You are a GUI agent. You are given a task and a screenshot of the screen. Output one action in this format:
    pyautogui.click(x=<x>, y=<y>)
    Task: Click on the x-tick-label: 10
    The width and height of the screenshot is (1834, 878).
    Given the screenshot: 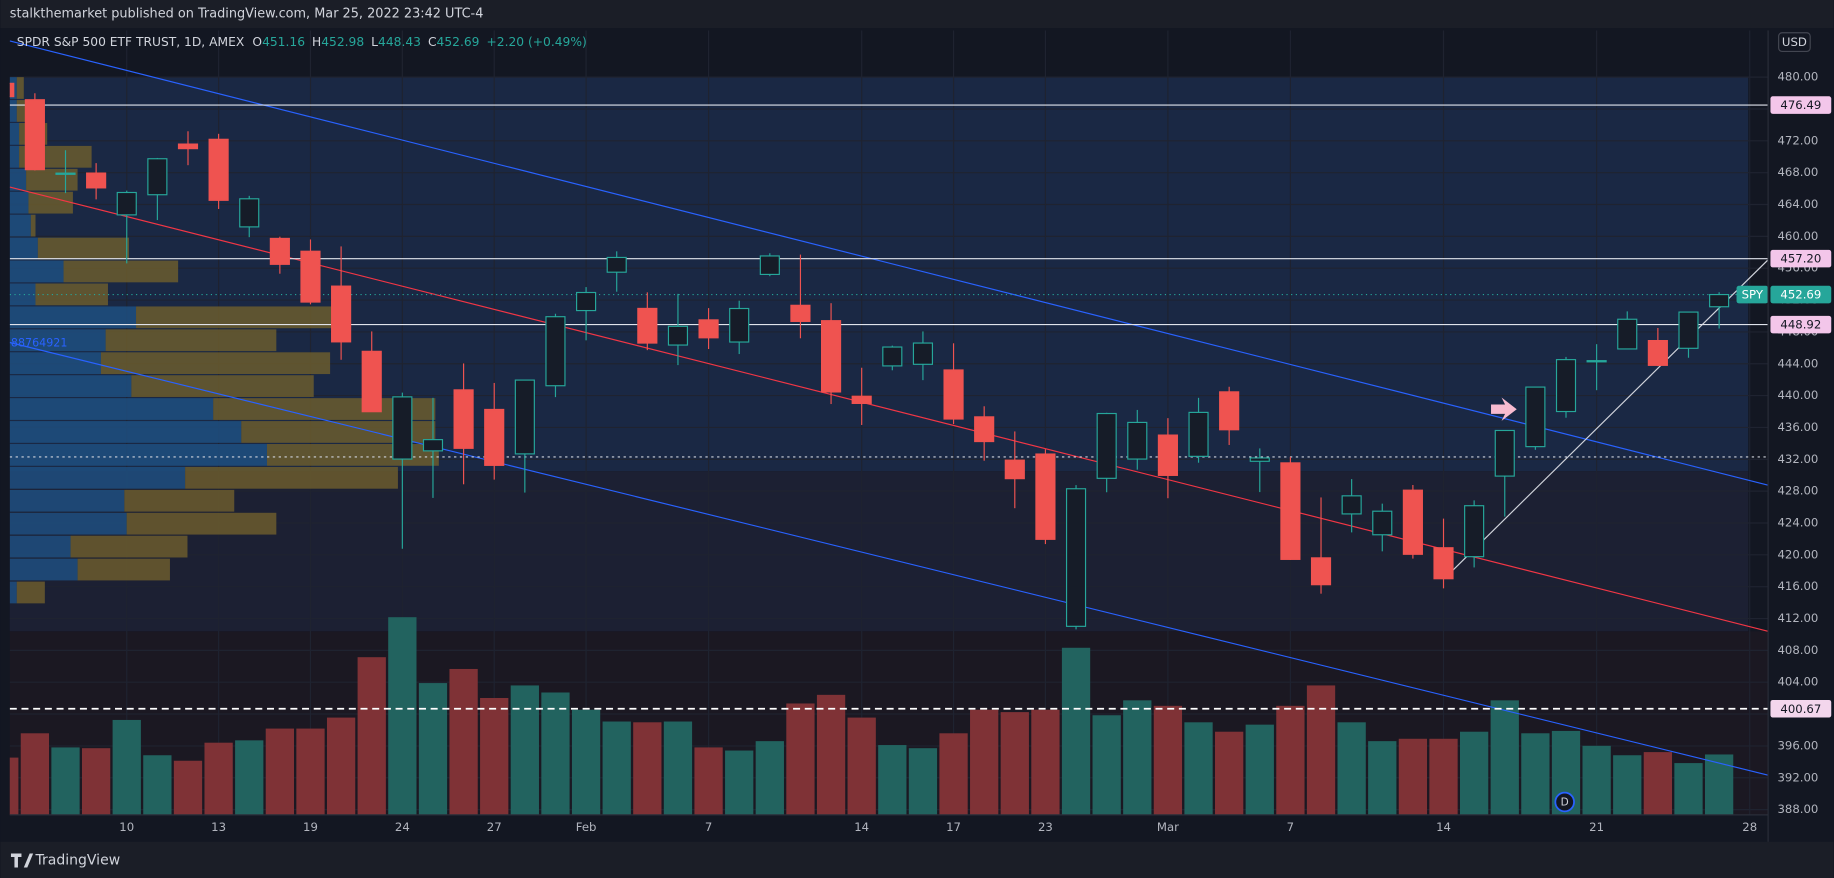 What is the action you would take?
    pyautogui.click(x=126, y=827)
    